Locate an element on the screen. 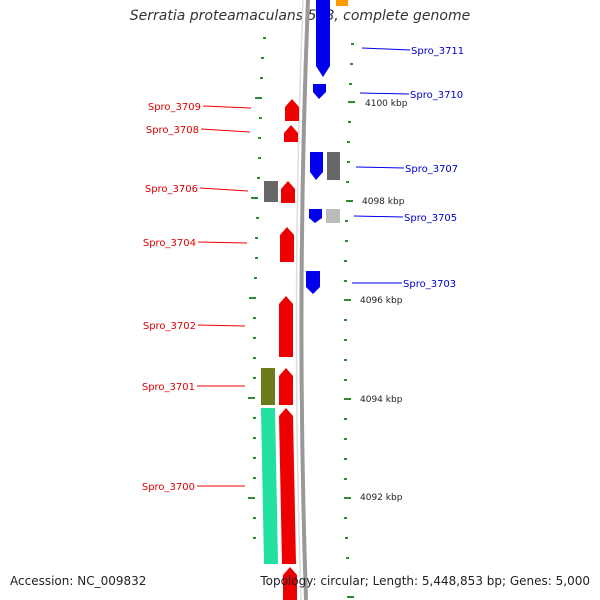  gene-label-spro-3701: Spro_3701 is located at coordinates (168, 387).